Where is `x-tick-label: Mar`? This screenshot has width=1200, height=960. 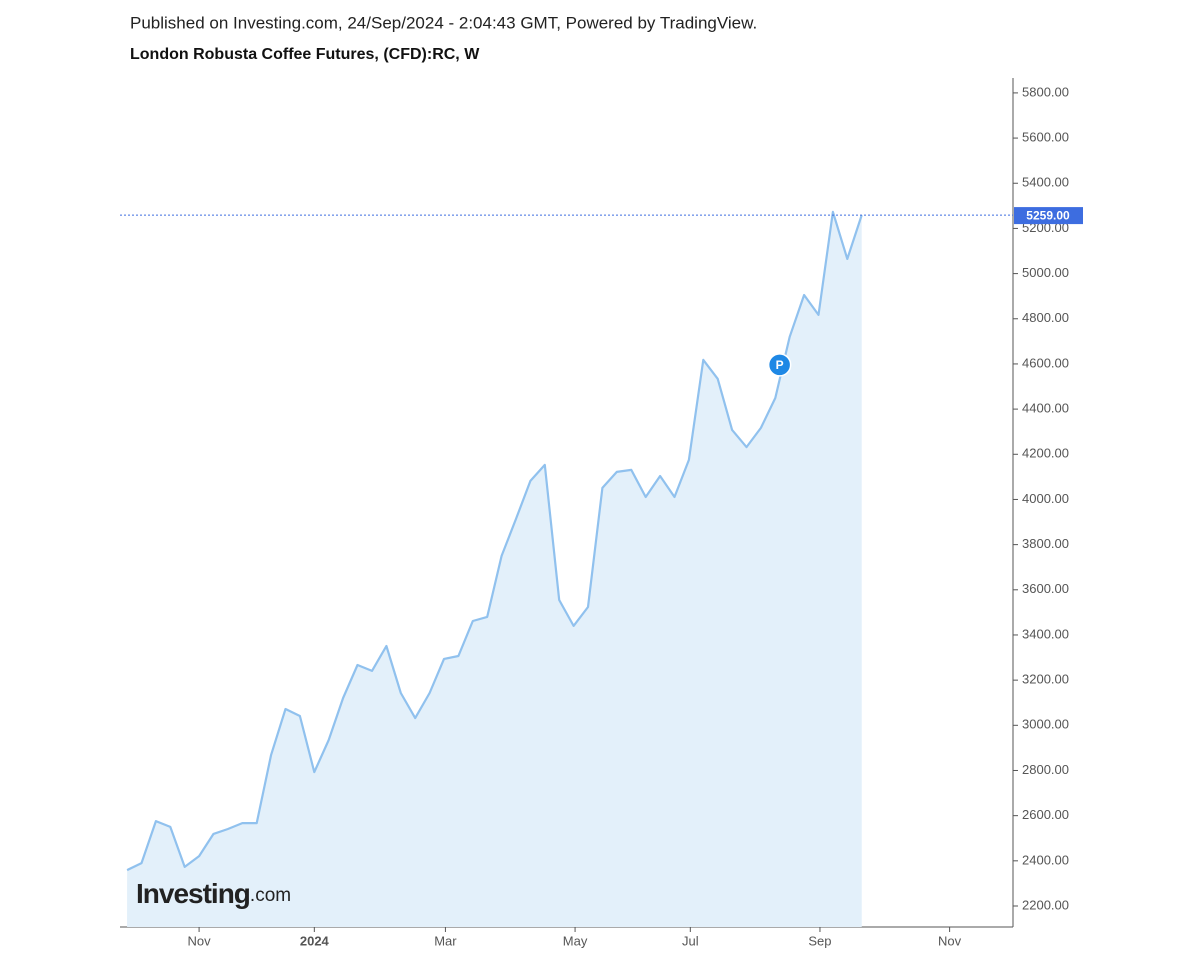
x-tick-label: Mar is located at coordinates (445, 940).